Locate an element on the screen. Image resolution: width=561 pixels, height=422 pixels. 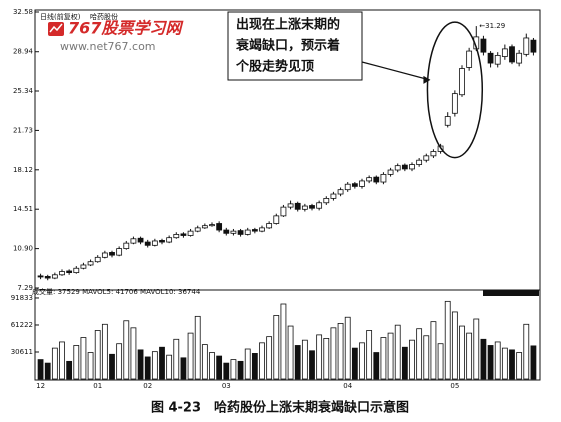
x-tick-label: 12 is located at coordinates (40, 386).